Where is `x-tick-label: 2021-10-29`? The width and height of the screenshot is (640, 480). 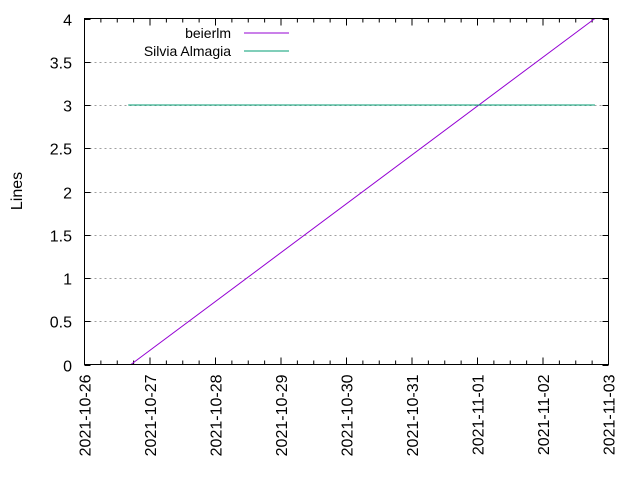
x-tick-label: 2021-10-29 is located at coordinates (282, 415).